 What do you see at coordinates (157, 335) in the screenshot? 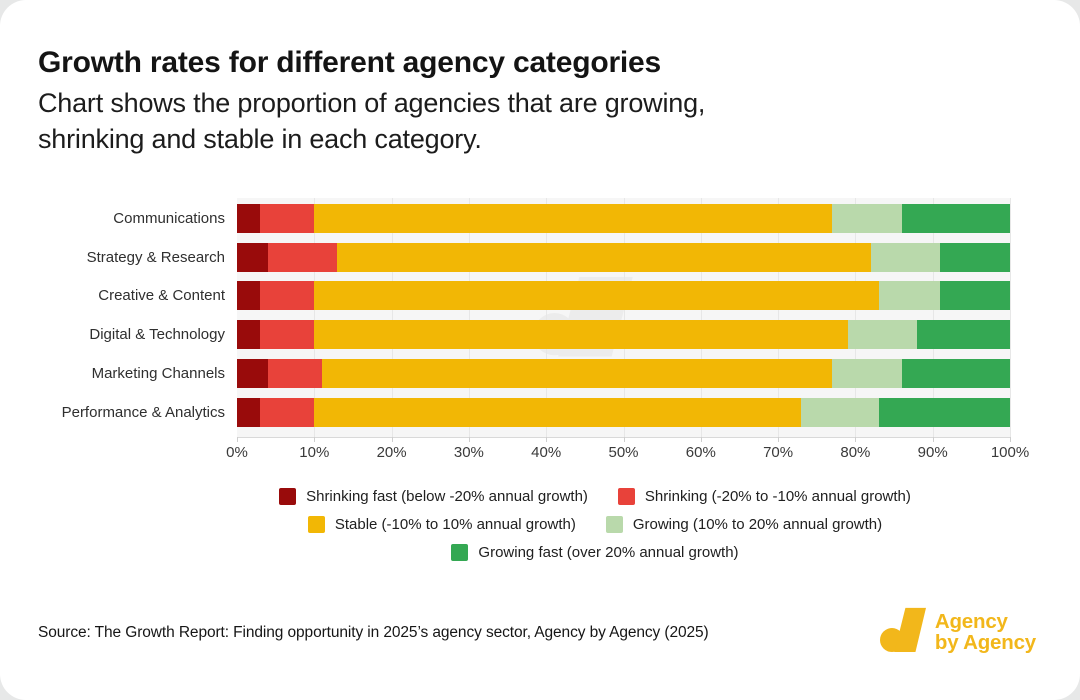
I see `category-label: Digital & Technology` at bounding box center [157, 335].